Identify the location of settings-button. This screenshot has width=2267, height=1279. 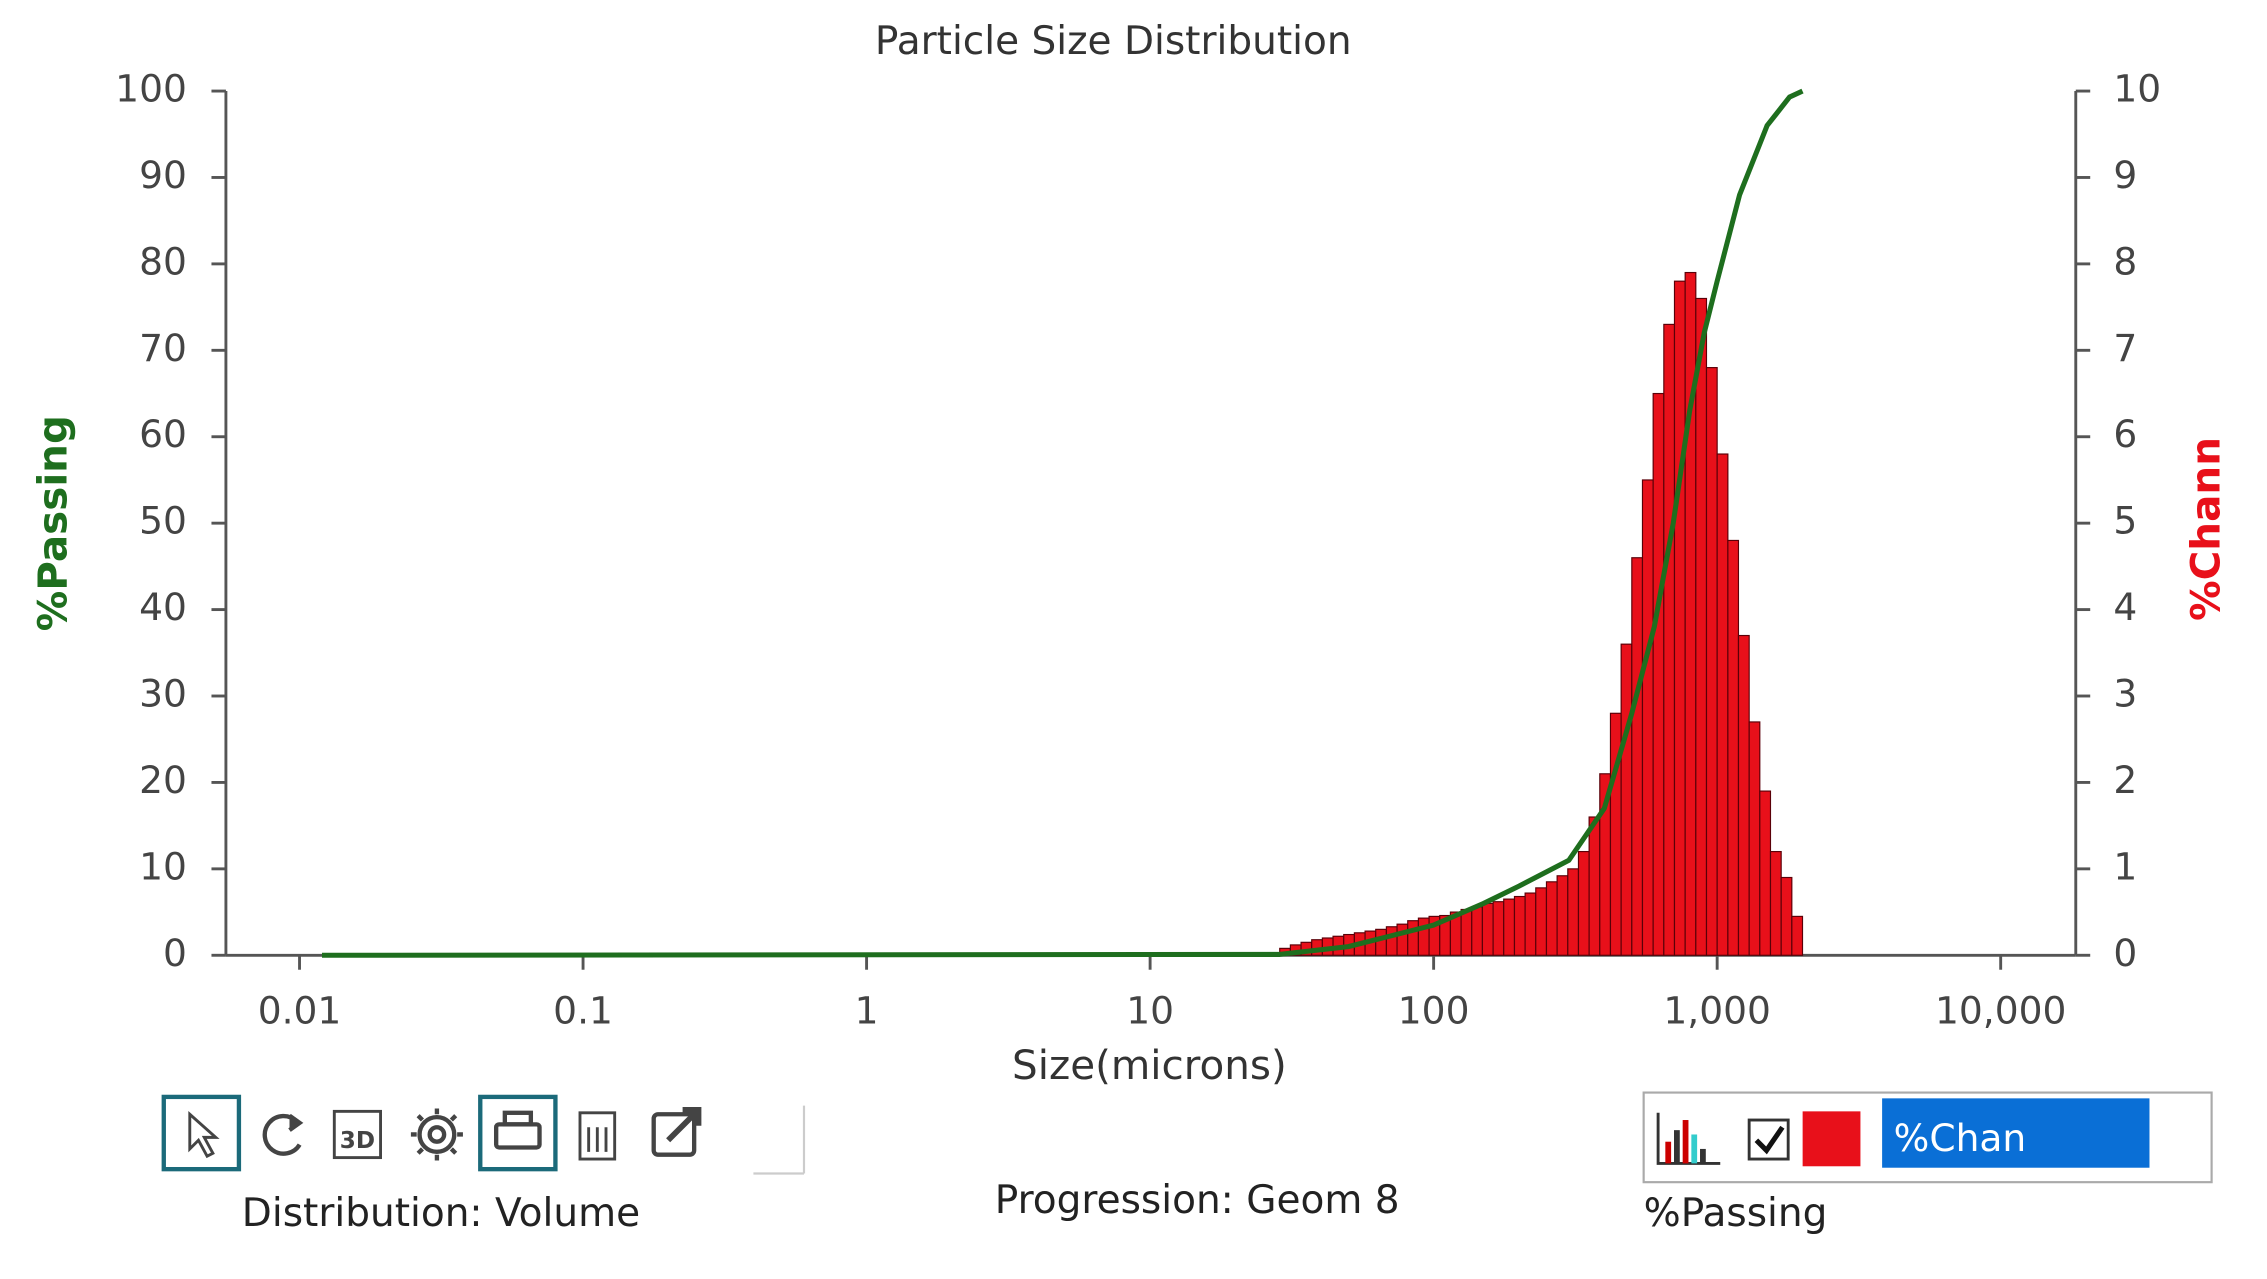
(437, 1134).